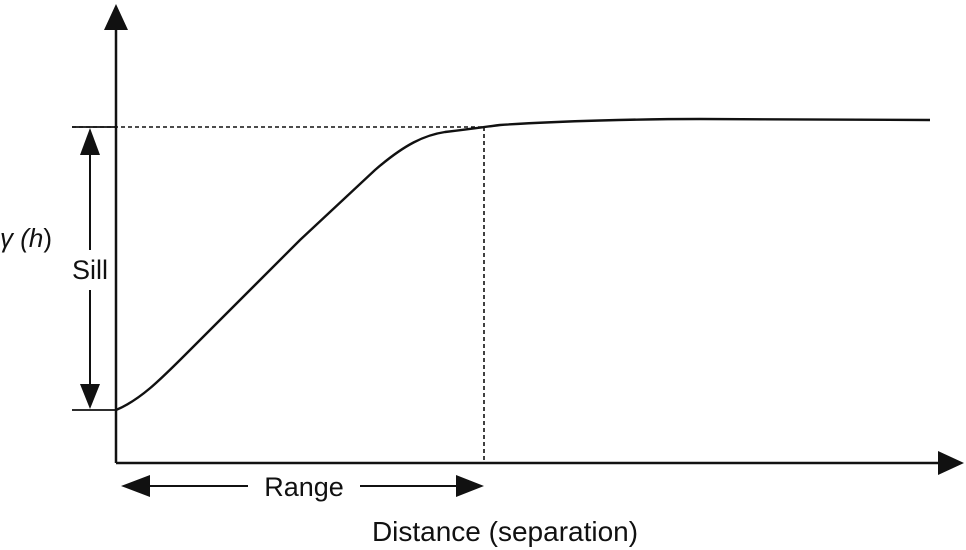 The image size is (966, 550). I want to click on range-label: Range, so click(304, 487).